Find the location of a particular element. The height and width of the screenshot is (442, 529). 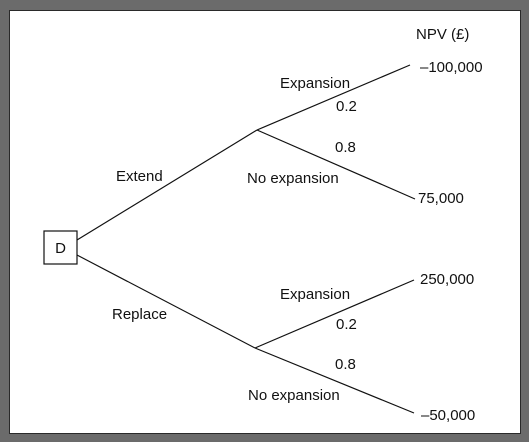

event-extend-expansion: Expansion is located at coordinates (315, 83).